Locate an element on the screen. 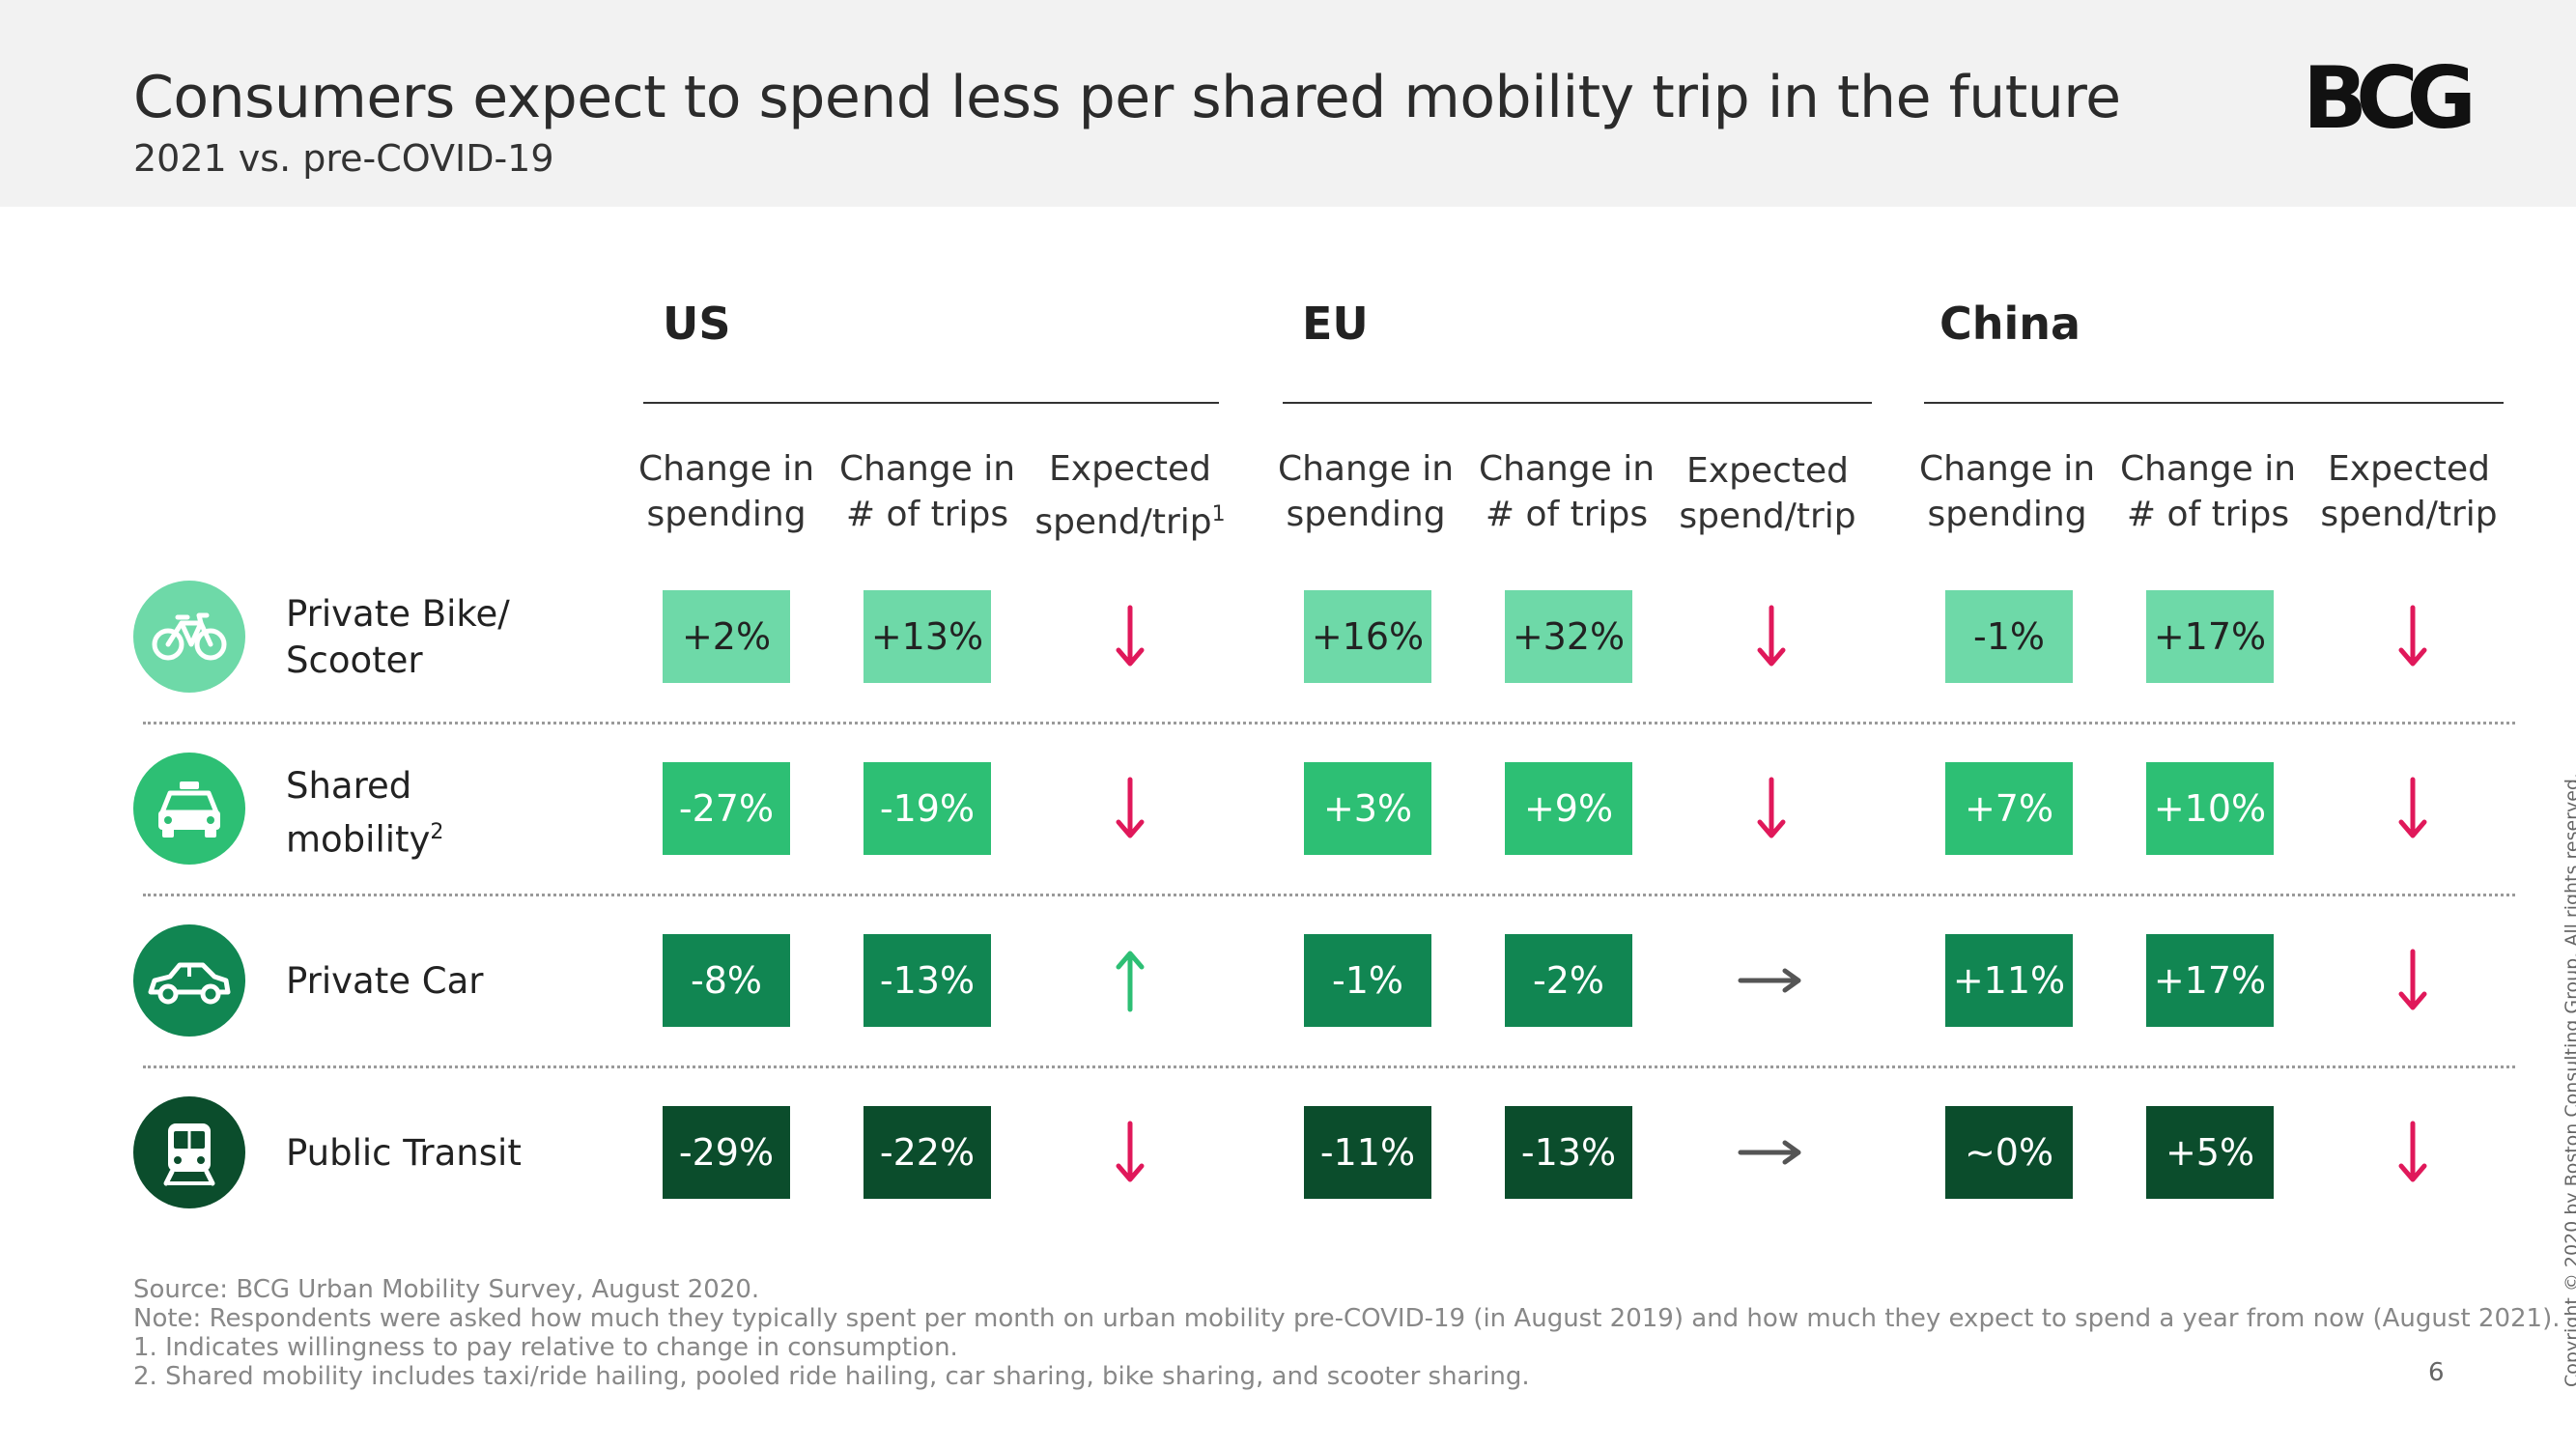 This screenshot has height=1449, width=2576. cell-bike-china-trips: +17% is located at coordinates (2210, 636).